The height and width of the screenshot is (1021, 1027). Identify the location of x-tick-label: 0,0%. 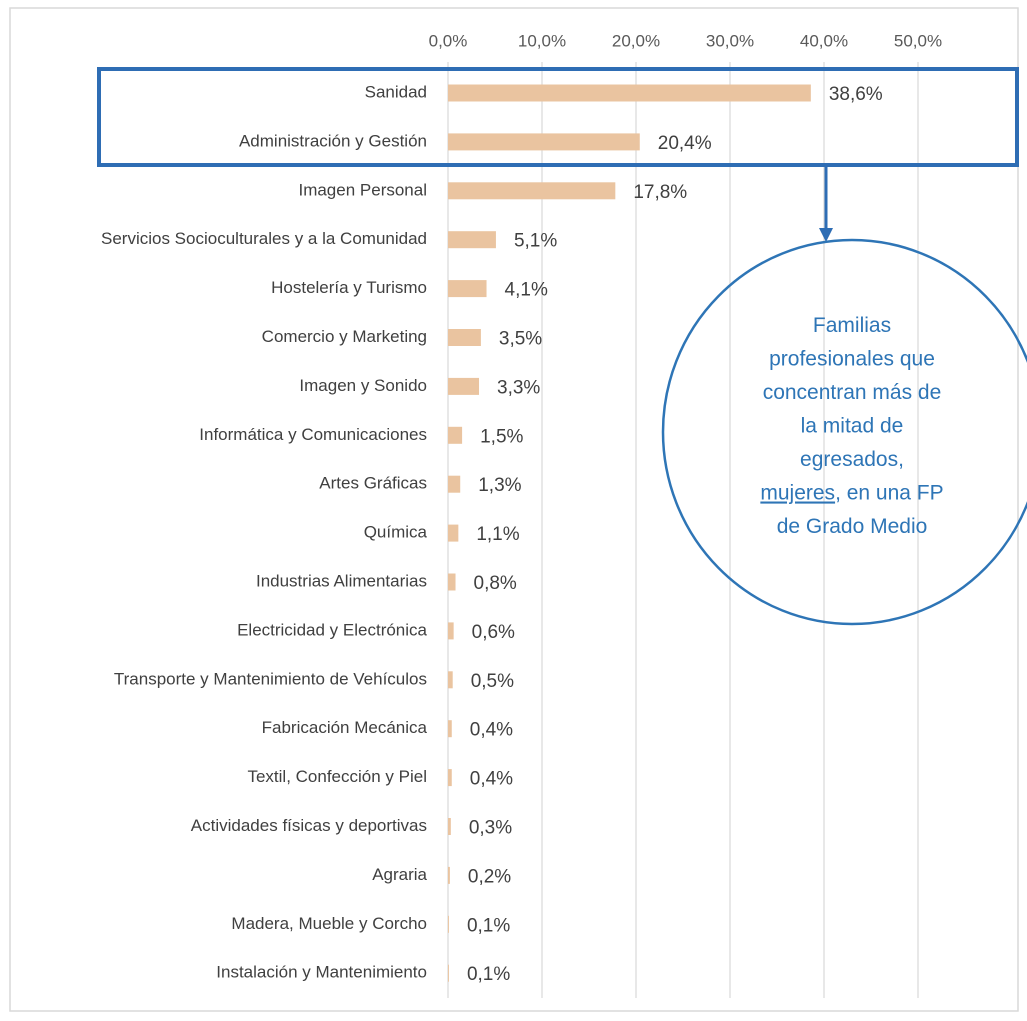
(448, 40).